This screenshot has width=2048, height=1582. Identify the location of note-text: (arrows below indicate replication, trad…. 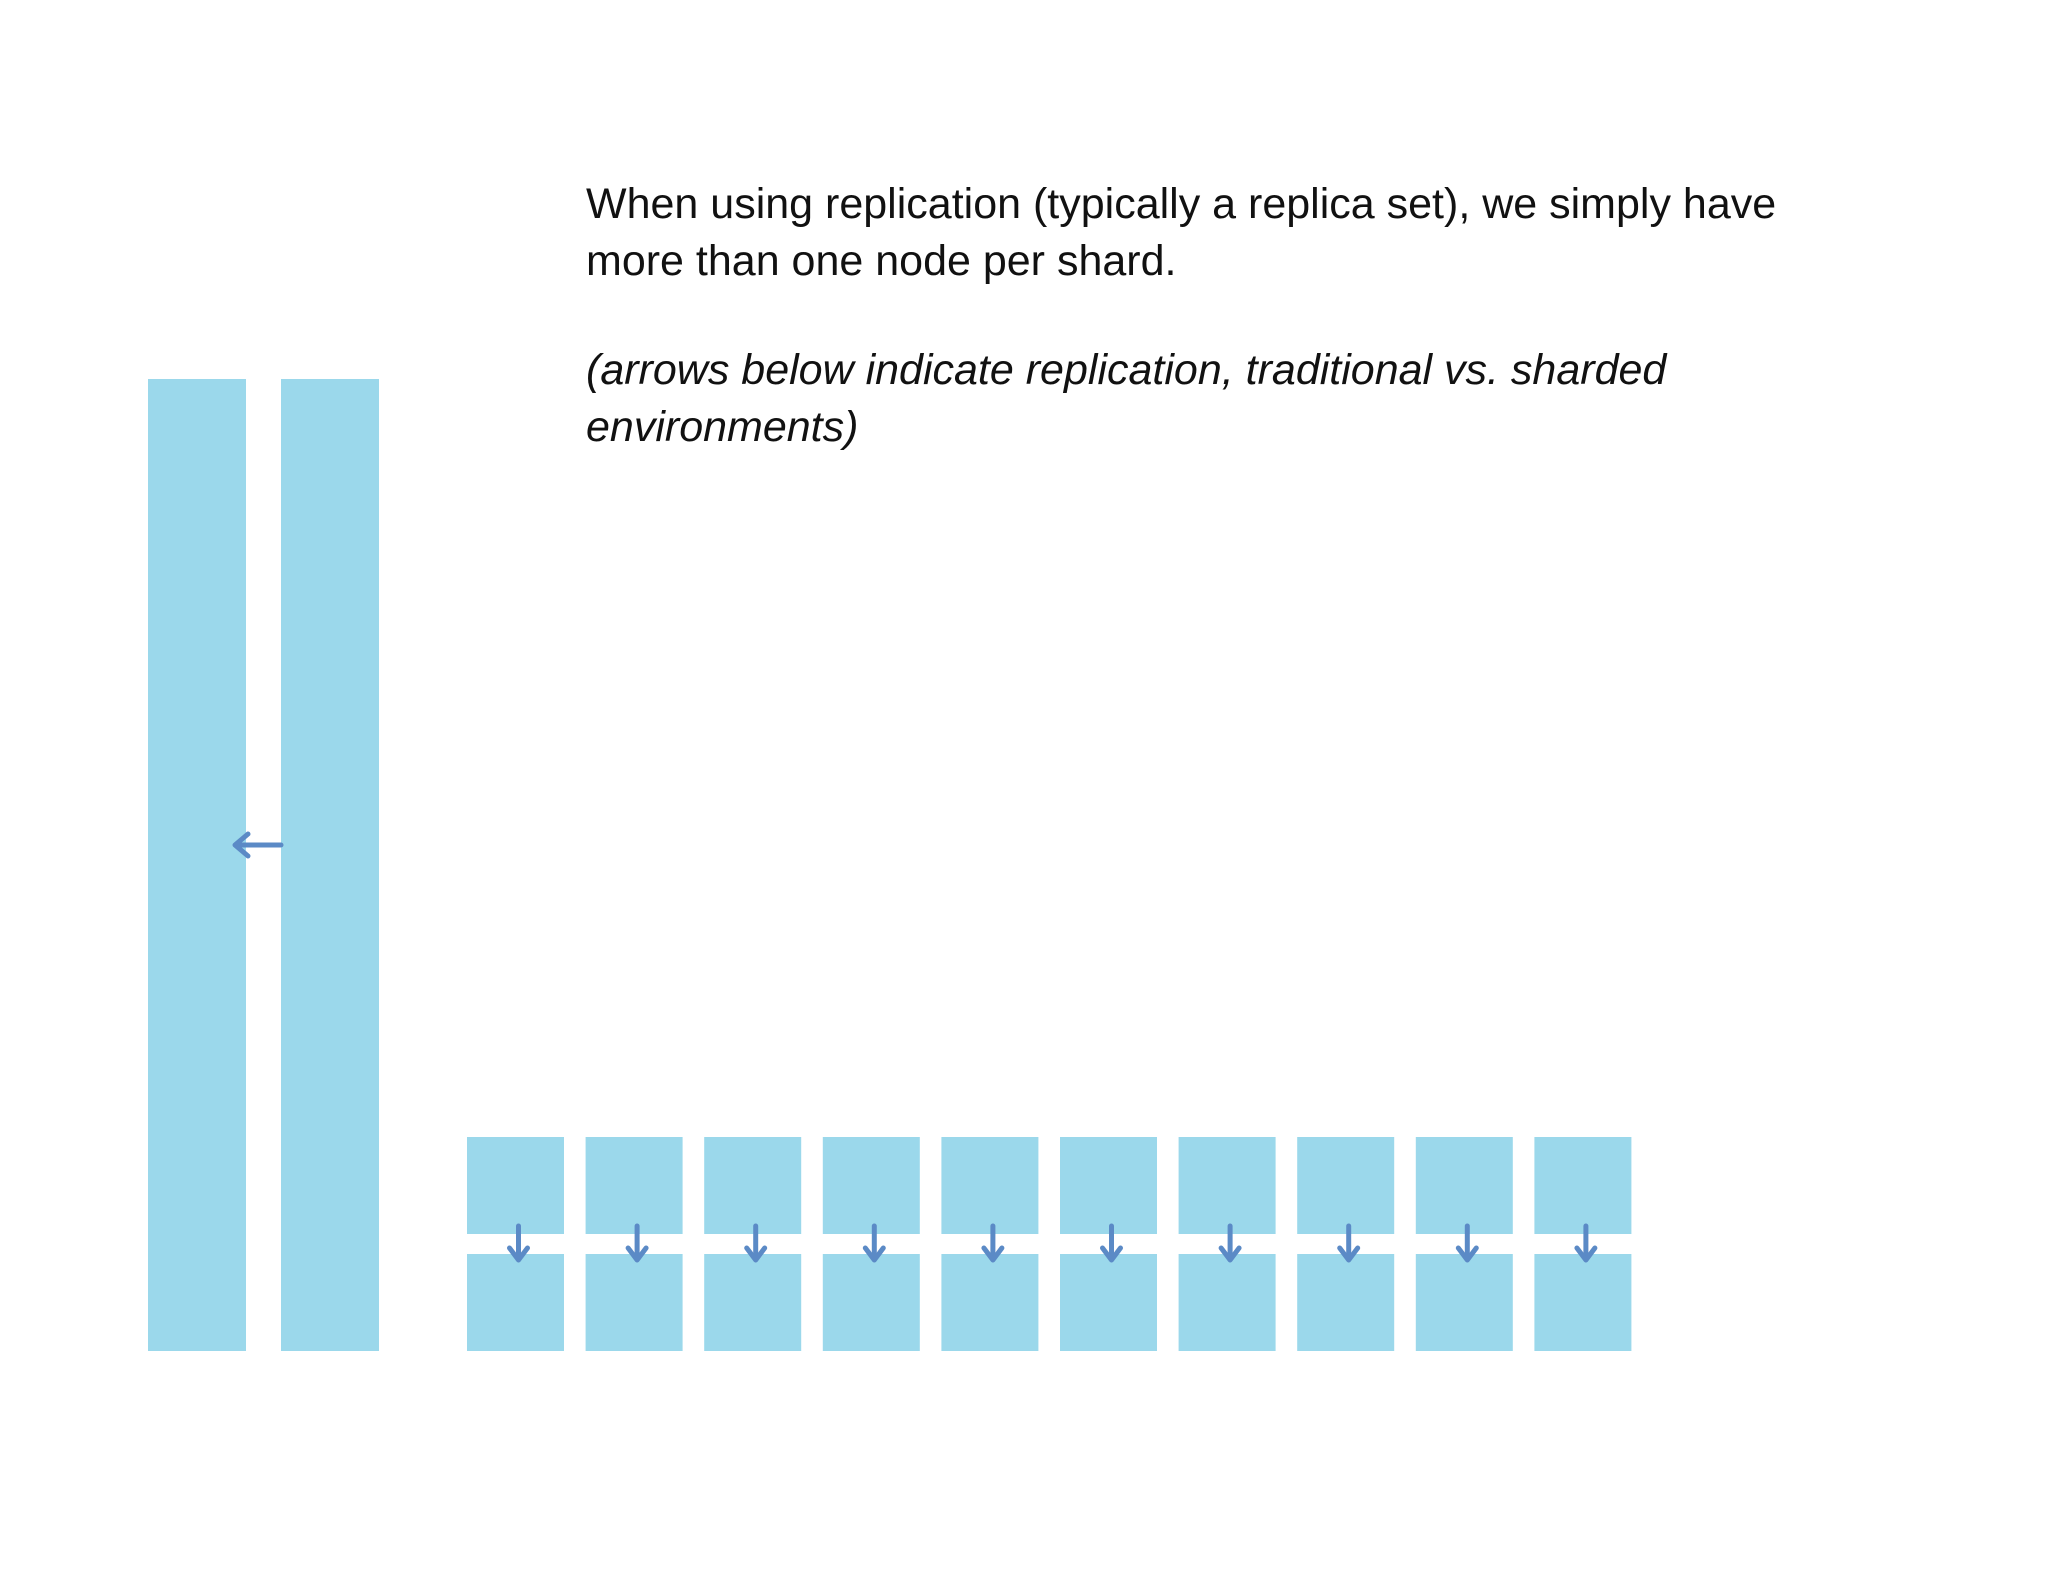
(1126, 398).